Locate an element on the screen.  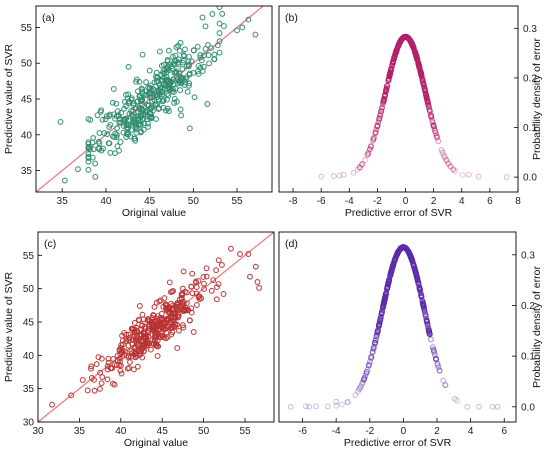
panel-c-xtick-label: 50 is located at coordinates (204, 431).